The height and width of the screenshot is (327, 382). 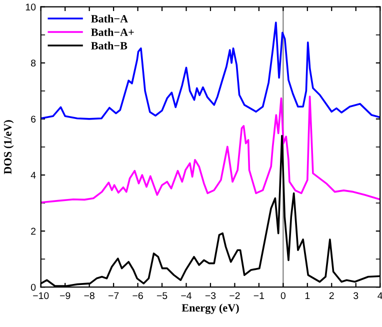 I want to click on x-tick-label: −6, so click(x=137, y=296).